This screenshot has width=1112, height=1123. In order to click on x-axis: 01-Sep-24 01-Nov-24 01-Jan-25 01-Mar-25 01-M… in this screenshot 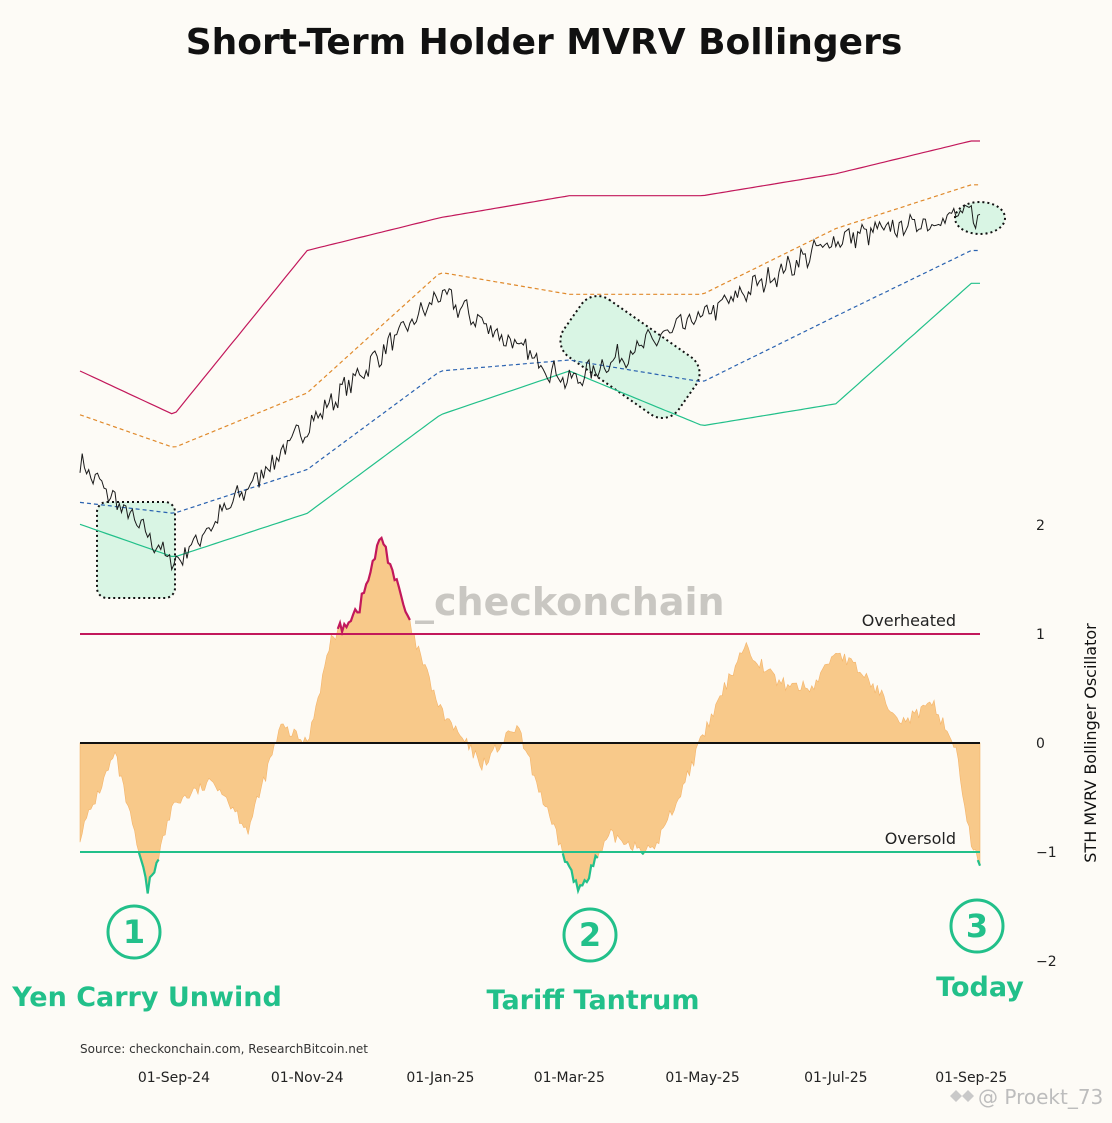, I will do `click(572, 1078)`.